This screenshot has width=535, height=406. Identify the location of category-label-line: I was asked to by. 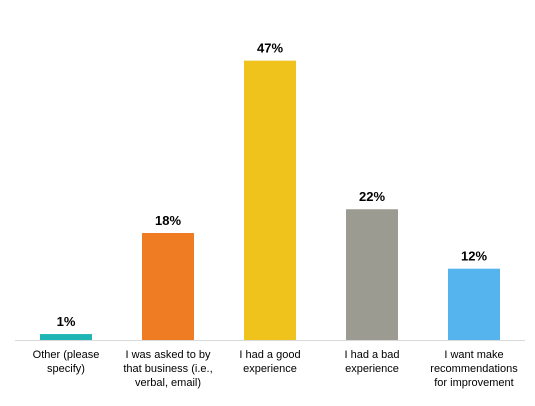
(168, 355).